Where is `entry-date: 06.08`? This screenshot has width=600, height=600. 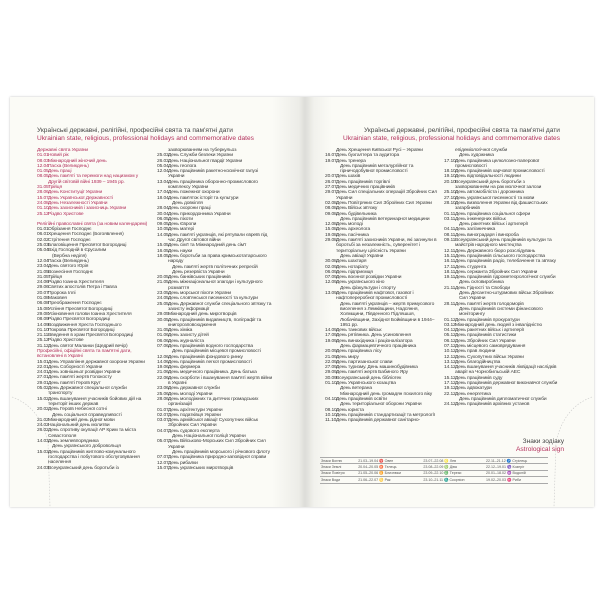 entry-date: 06.08 is located at coordinates (43, 304).